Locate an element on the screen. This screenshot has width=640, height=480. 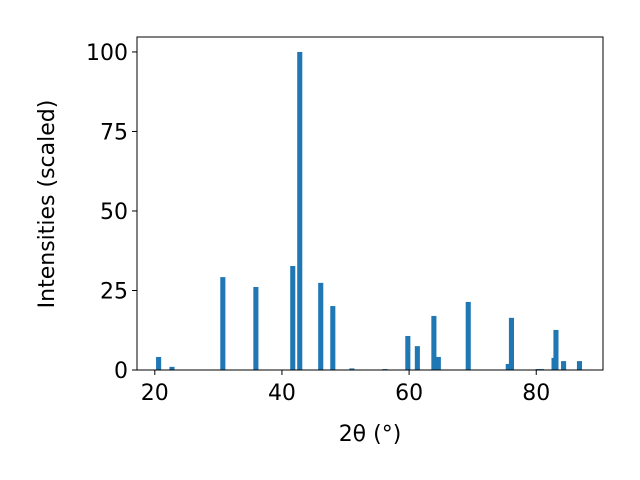
x-tick-label: 80 is located at coordinates (536, 393).